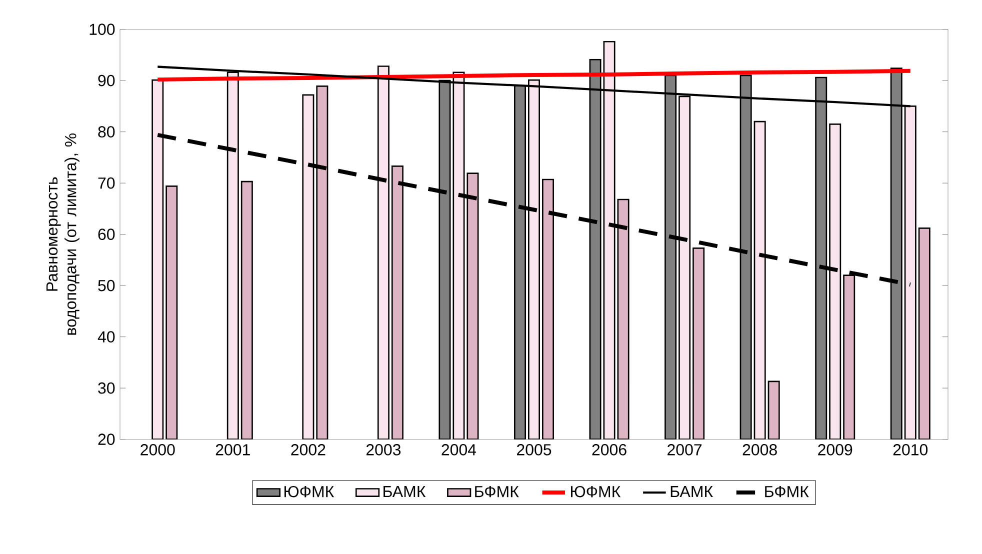  I want to click on x-tick-label: 2004, so click(459, 450).